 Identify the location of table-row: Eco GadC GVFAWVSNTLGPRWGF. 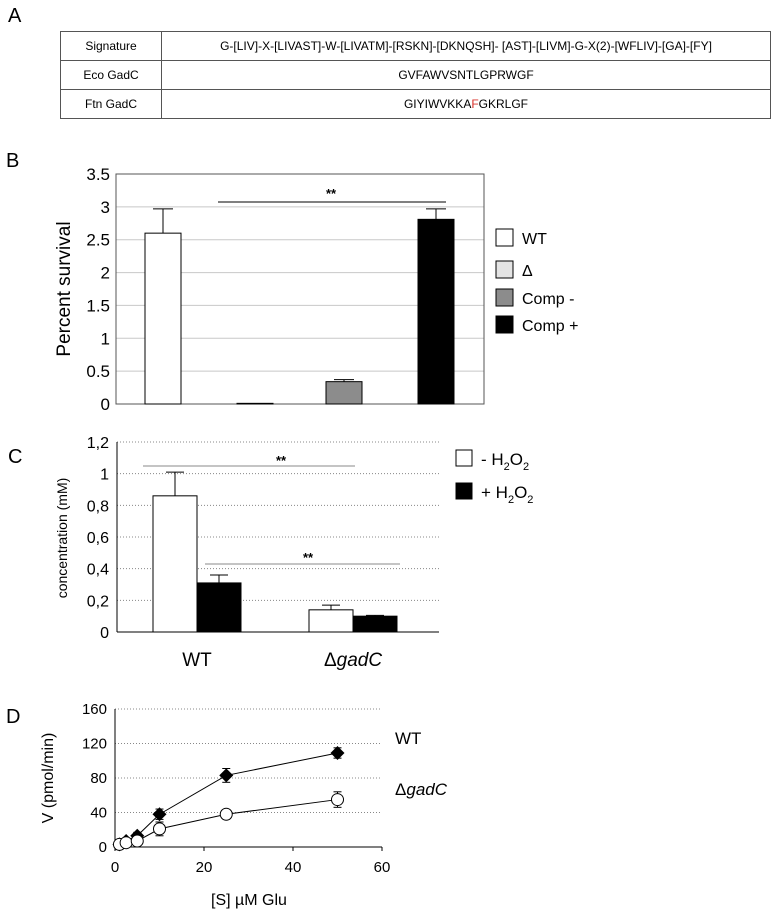
(415, 75).